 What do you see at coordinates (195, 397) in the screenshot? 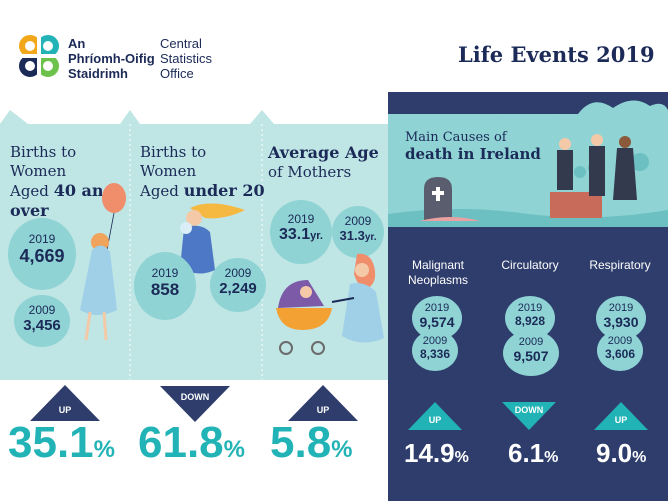
I see `panel2-direction-label: DOWN` at bounding box center [195, 397].